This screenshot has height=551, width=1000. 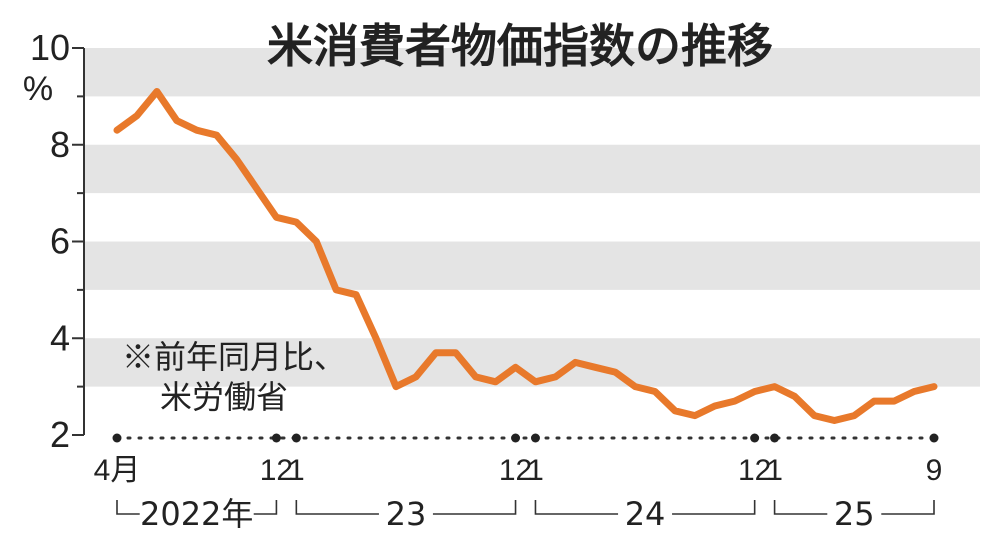 What do you see at coordinates (520, 46) in the screenshot?
I see `chart-title: 米消費者物価指数の推移` at bounding box center [520, 46].